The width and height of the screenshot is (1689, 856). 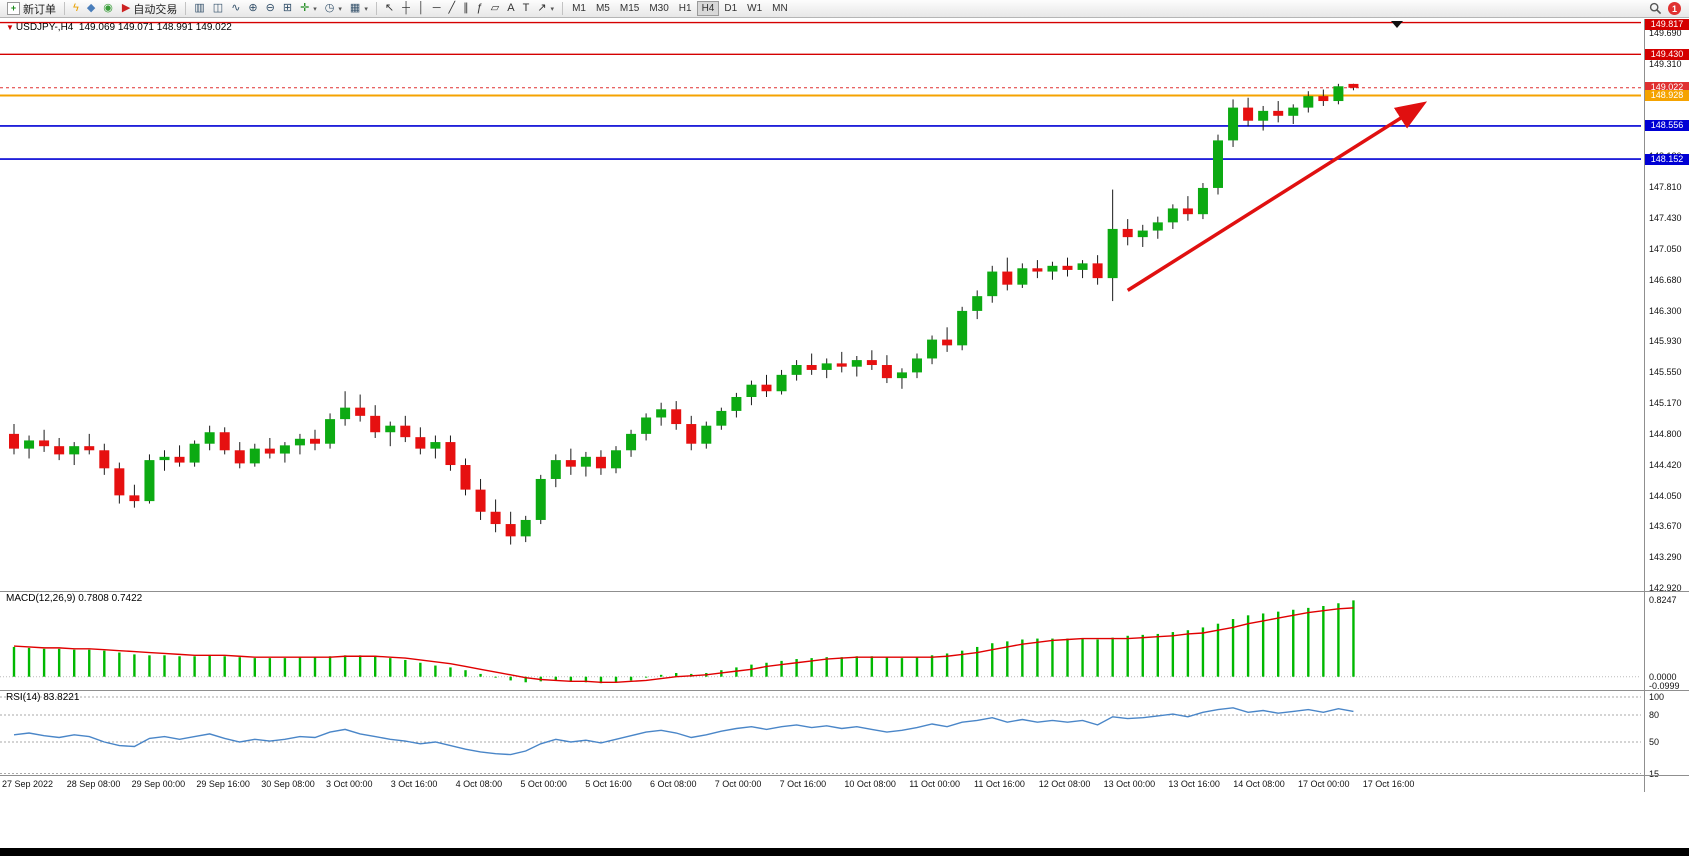 I want to click on auto-trading-button: ▶ 自动交易, so click(x=149, y=9).